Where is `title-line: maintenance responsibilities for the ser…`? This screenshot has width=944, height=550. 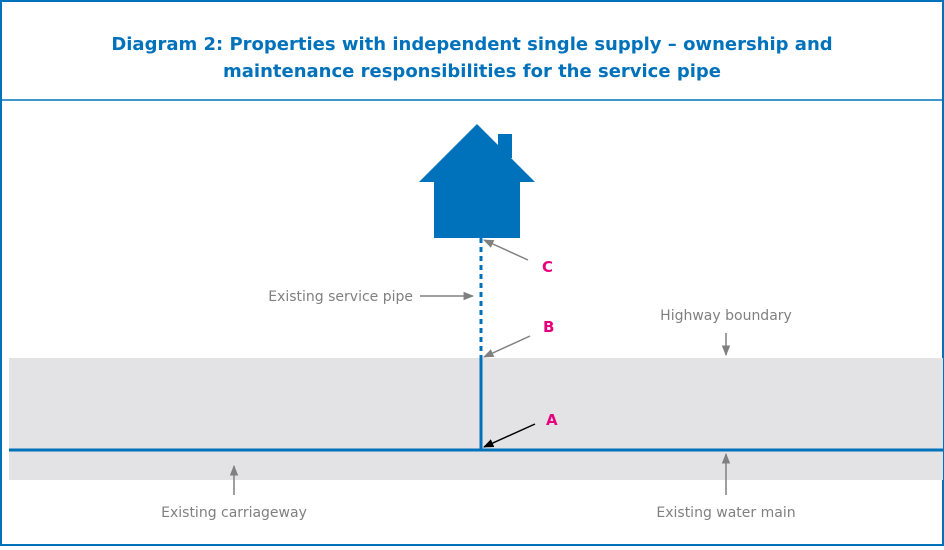
title-line: maintenance responsibilities for the ser… is located at coordinates (472, 71).